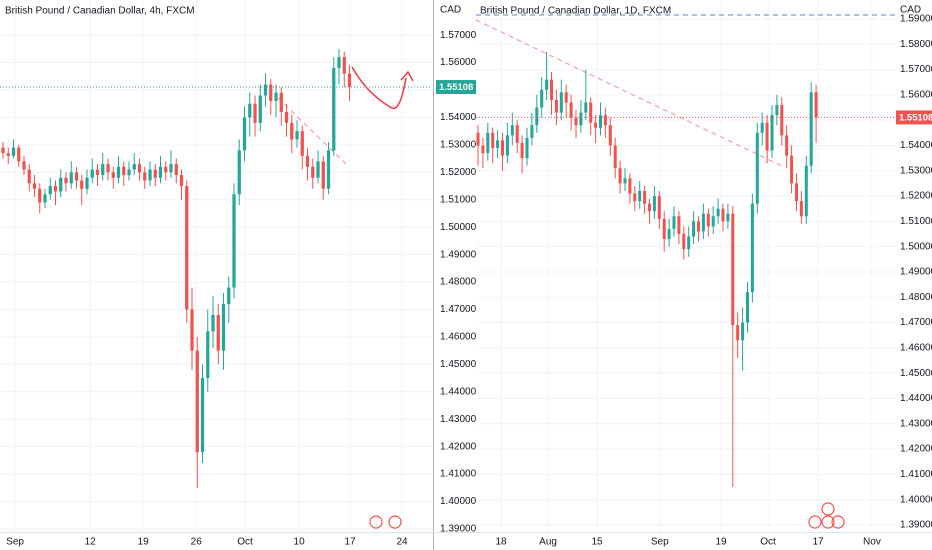  Describe the element at coordinates (91, 542) in the screenshot. I see `x-tick-label: 12` at that location.